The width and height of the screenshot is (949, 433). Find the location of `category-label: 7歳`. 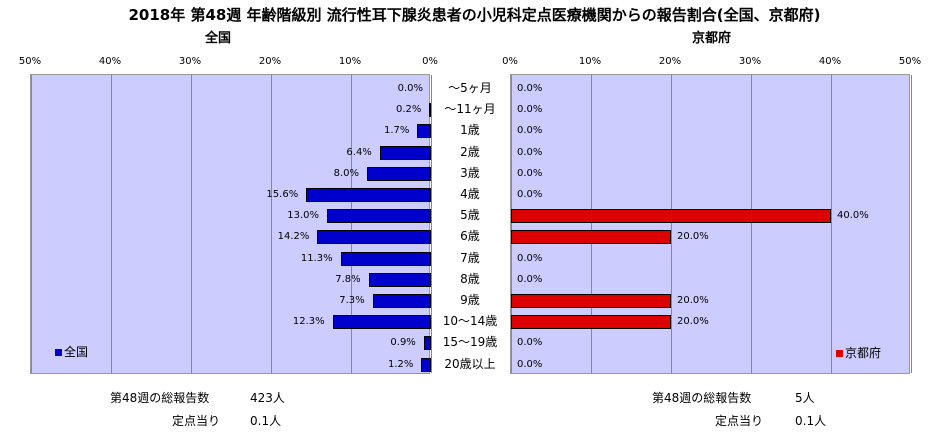

category-label: 7歳 is located at coordinates (470, 257).